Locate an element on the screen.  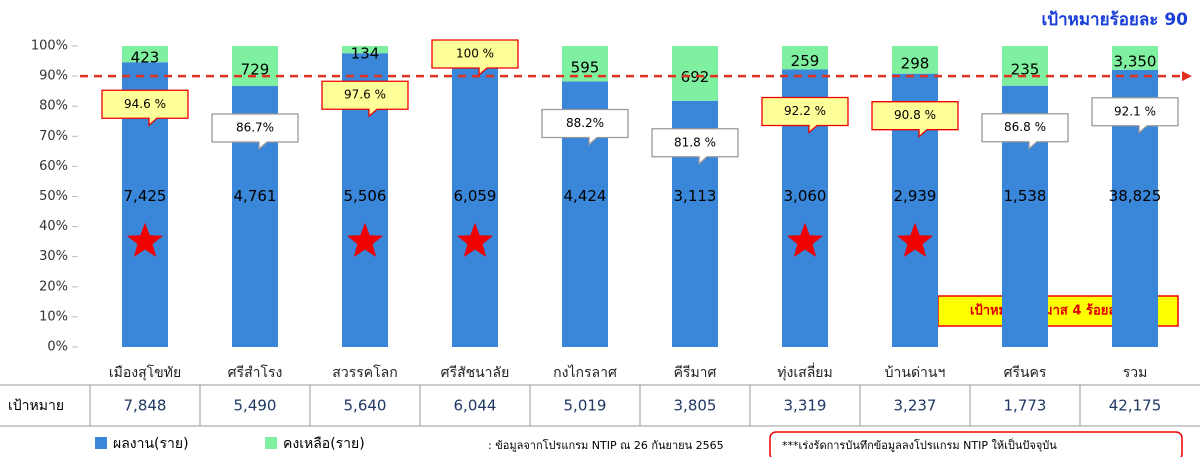
count-label: 1,538 is located at coordinates (1025, 196).